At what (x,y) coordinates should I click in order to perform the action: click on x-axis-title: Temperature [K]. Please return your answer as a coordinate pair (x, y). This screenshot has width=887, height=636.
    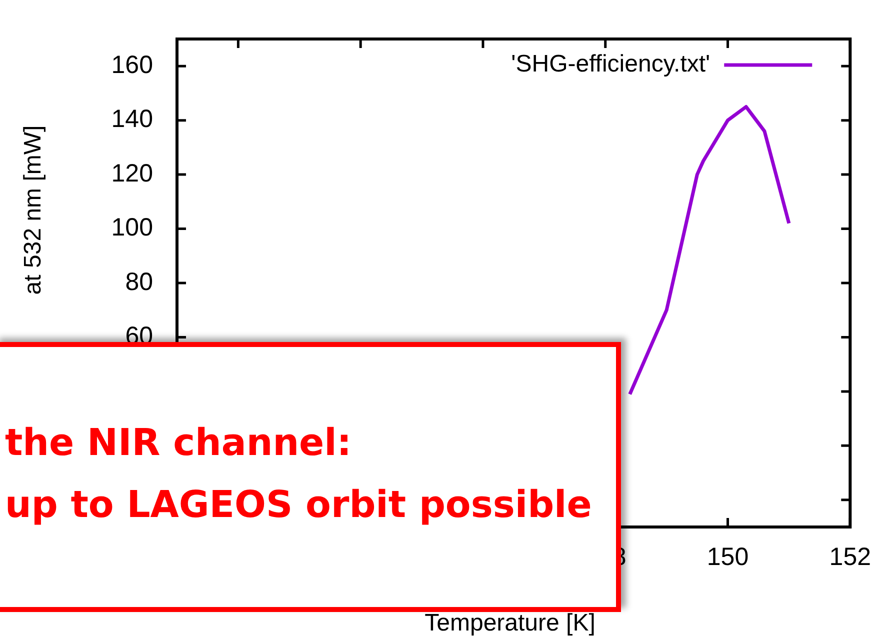
    Looking at the image, I should click on (510, 623).